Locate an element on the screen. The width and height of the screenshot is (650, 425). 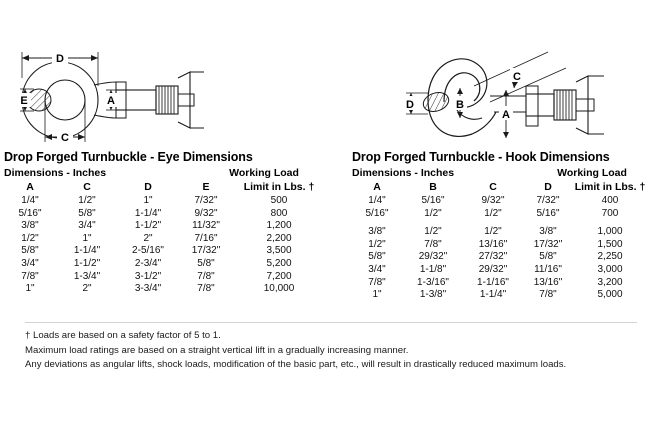
eye-subhead-working-load: Working Load is located at coordinates (264, 173).